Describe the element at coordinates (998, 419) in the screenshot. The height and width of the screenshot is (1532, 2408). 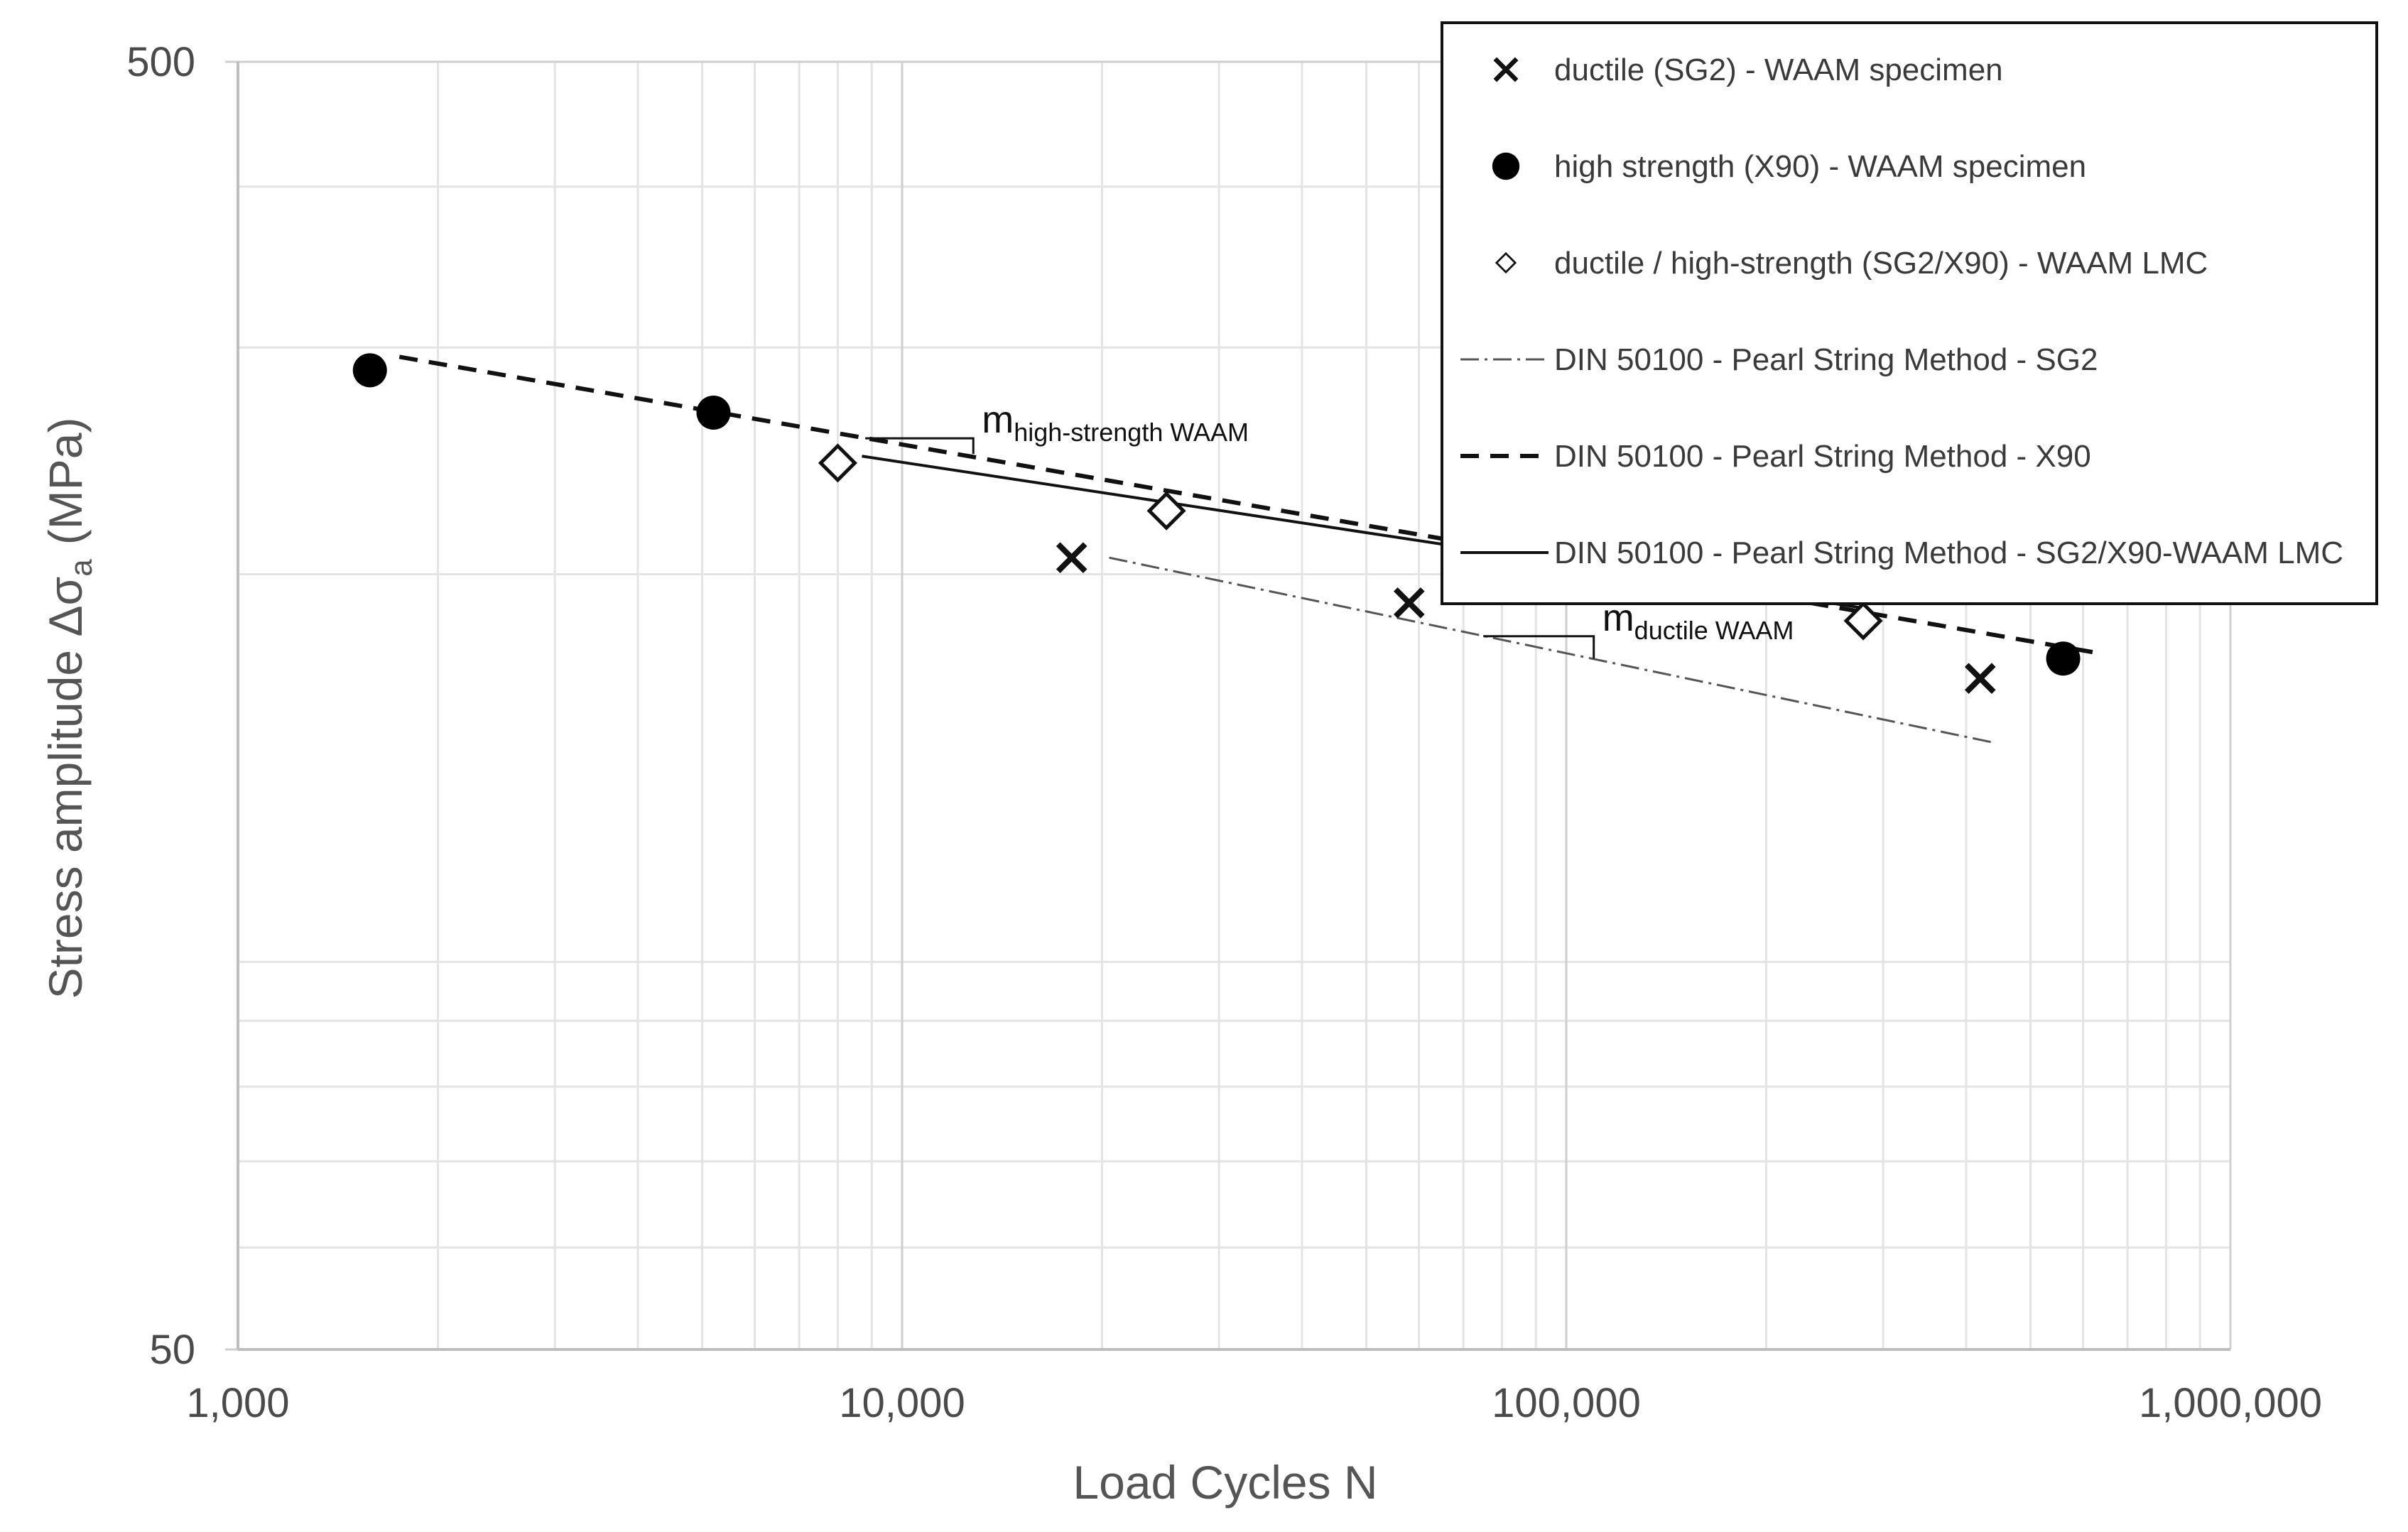
I see `slope-label-main: m` at that location.